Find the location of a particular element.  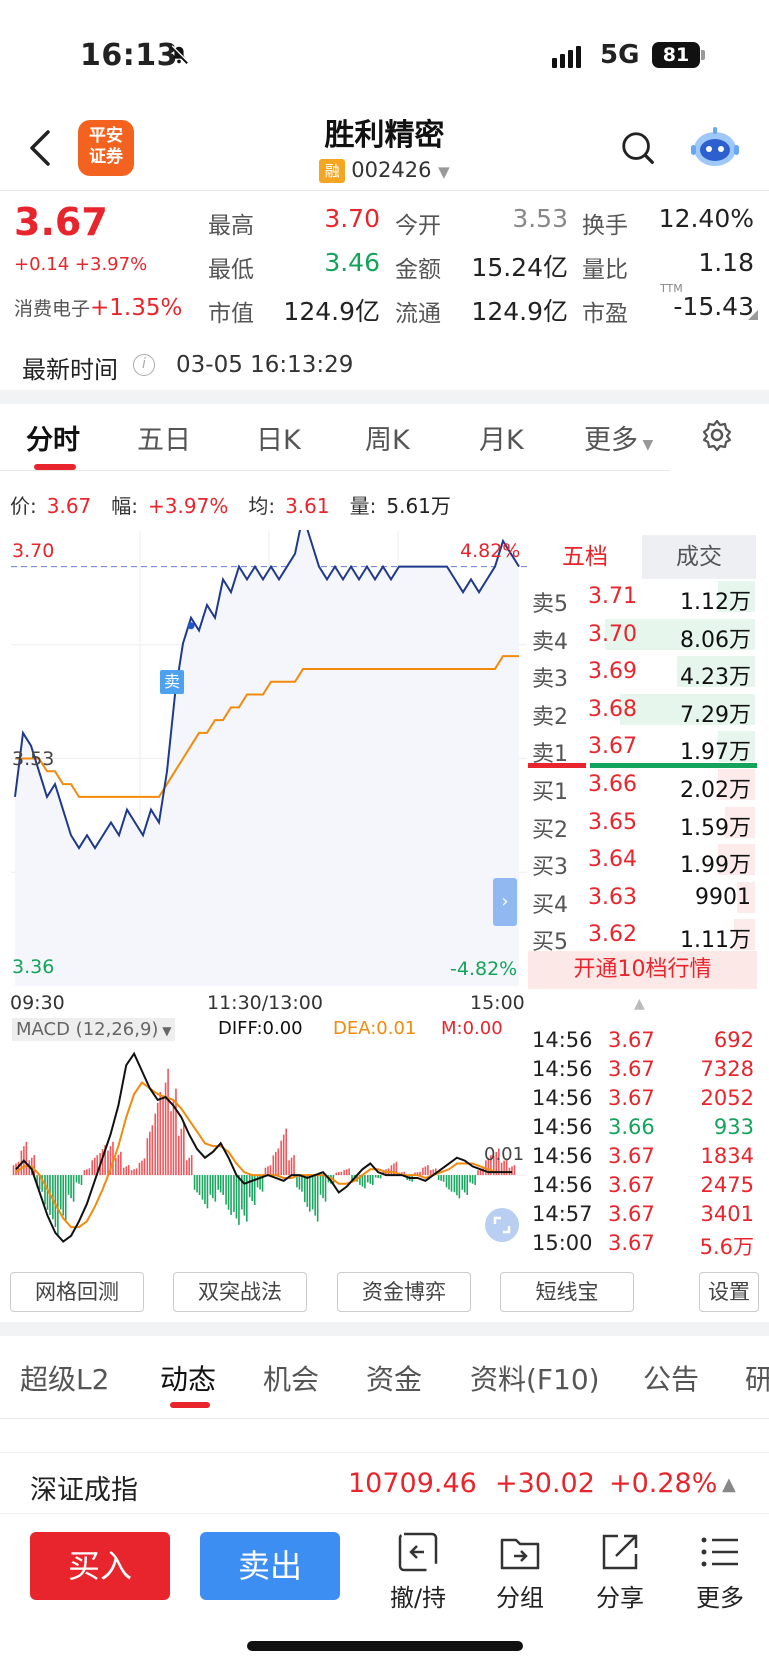

tab-news-feed: 动态 is located at coordinates (188, 1379).